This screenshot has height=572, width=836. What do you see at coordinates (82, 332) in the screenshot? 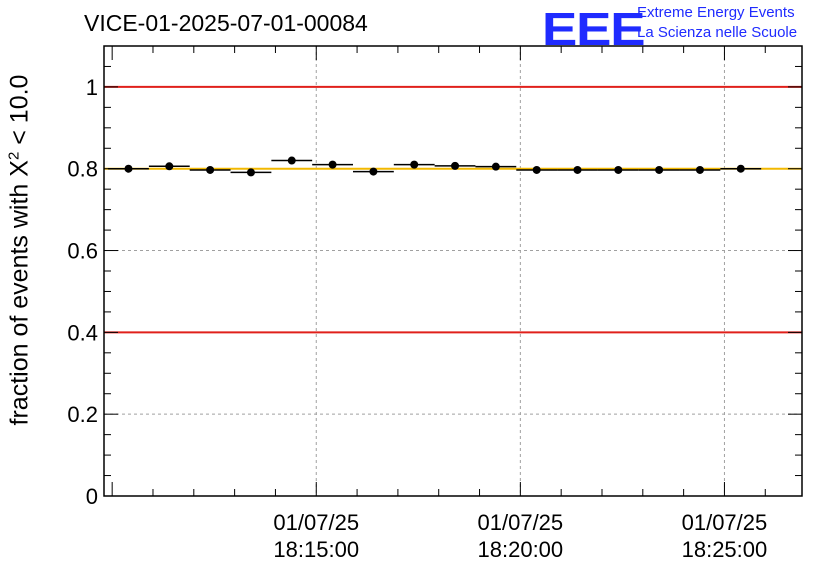
I see `y-tick-label: 0.4` at bounding box center [82, 332].